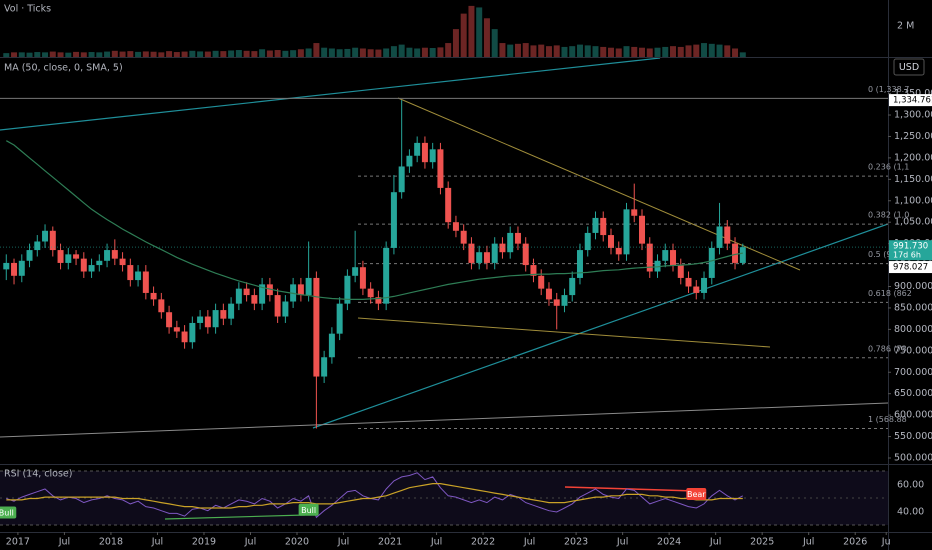 Image resolution: width=932 pixels, height=550 pixels. Describe the element at coordinates (913, 372) in the screenshot. I see `y-tick-label: 700.000` at that location.